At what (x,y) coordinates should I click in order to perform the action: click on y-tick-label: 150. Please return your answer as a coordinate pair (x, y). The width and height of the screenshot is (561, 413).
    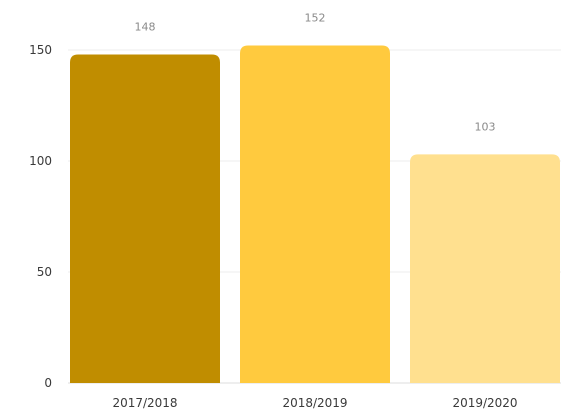
    Looking at the image, I should click on (40, 50).